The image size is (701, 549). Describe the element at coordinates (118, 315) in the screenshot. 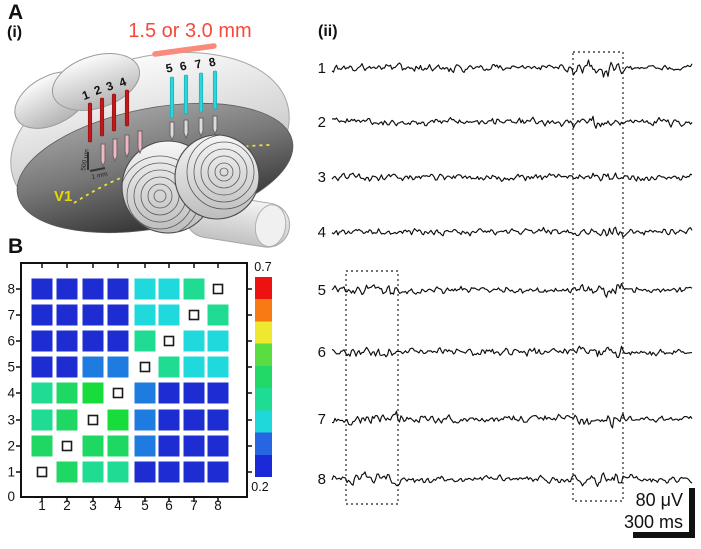

I see `heatmap-cell-r7c4` at that location.